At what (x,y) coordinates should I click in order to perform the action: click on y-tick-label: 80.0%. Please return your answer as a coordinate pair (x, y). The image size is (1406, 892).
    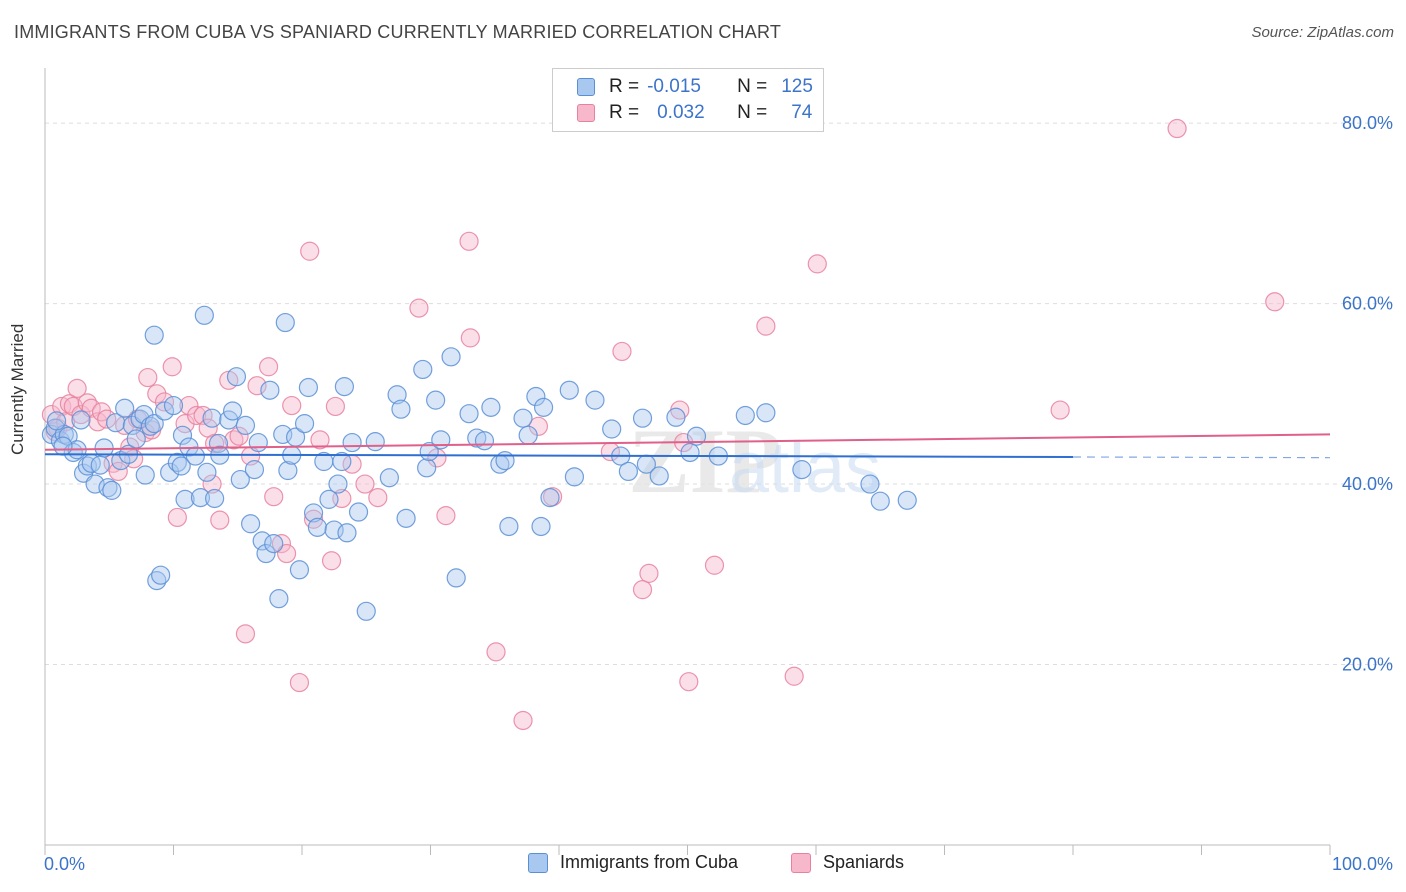
    Looking at the image, I should click on (1367, 123).